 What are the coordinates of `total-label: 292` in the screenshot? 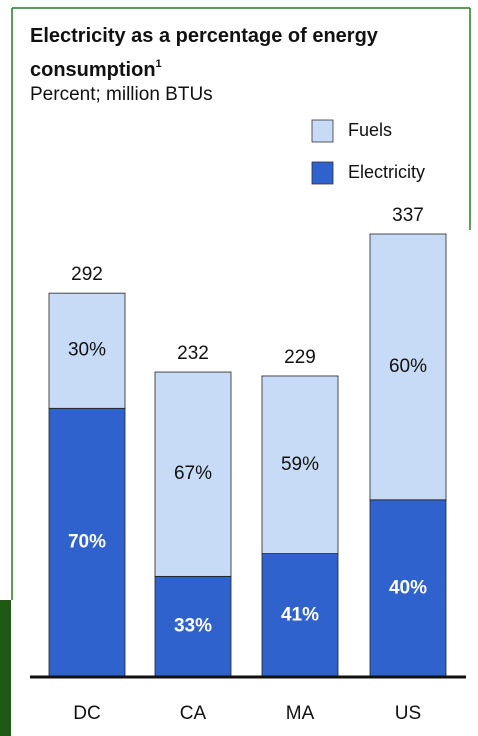 It's located at (87, 274).